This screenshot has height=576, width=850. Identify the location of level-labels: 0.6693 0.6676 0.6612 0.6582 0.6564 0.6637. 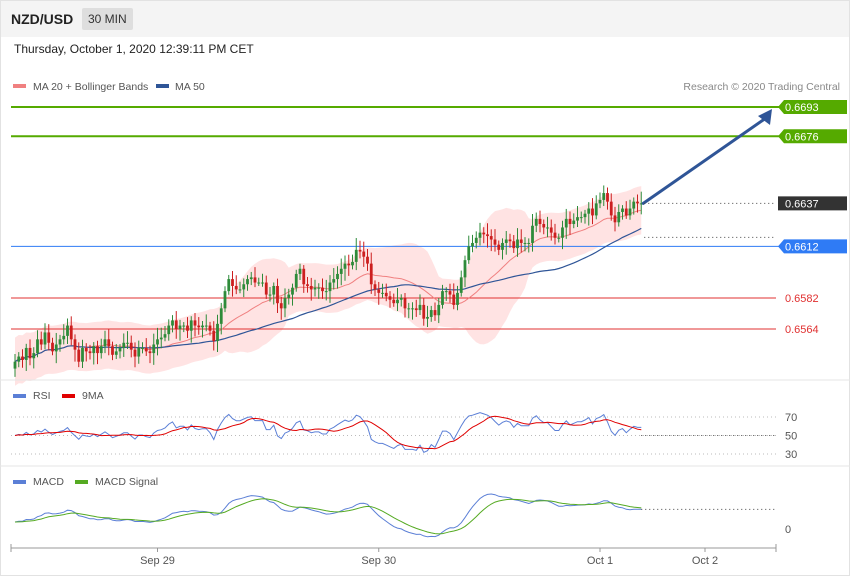
(745, 218).